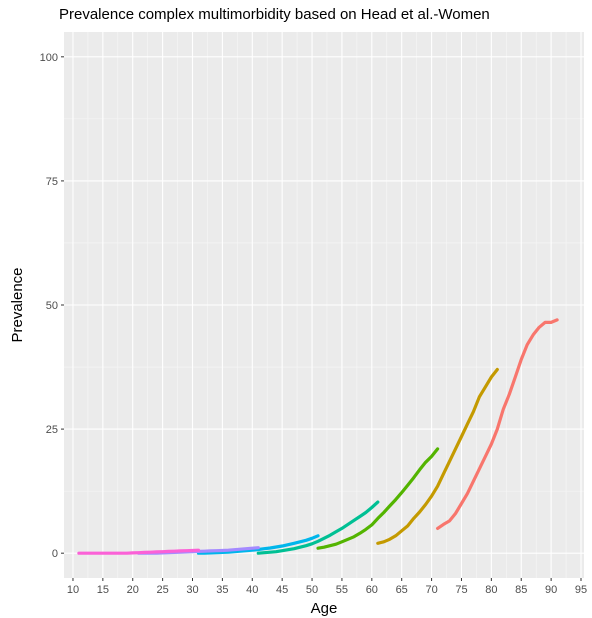  I want to click on x-tick-label: 70, so click(431, 590).